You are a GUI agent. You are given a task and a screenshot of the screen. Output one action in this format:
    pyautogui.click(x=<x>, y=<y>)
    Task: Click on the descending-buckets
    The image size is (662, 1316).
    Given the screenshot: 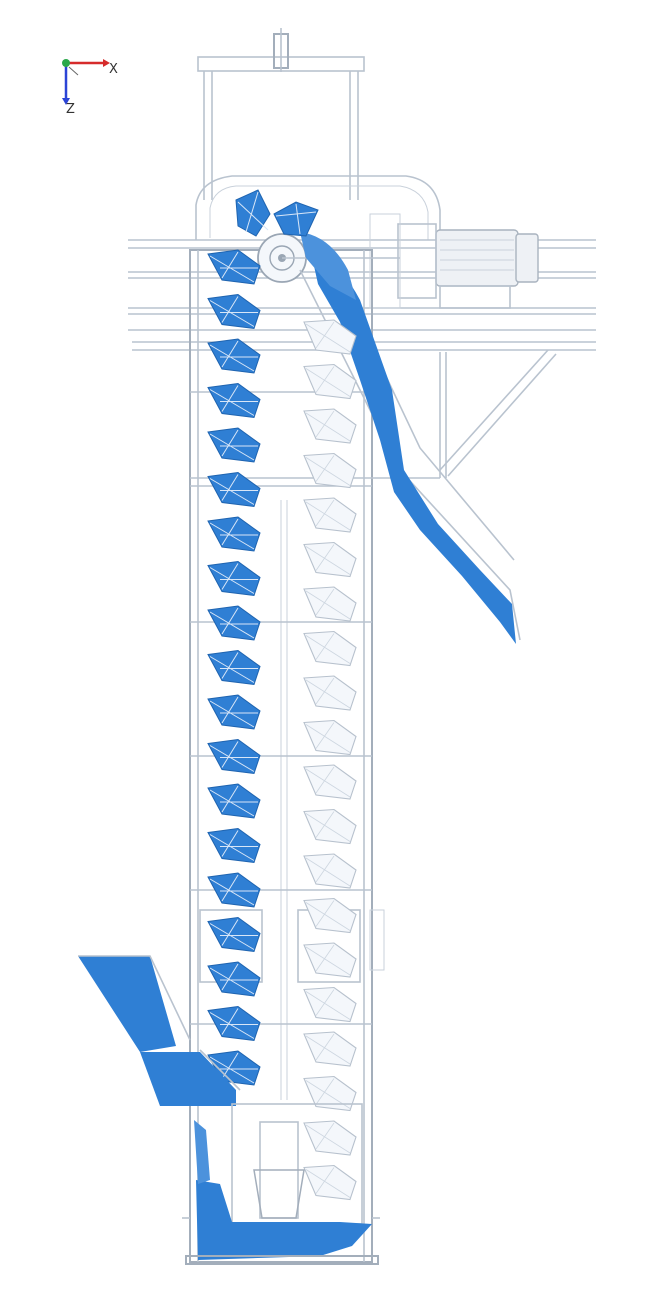 What is the action you would take?
    pyautogui.click(x=330, y=760)
    